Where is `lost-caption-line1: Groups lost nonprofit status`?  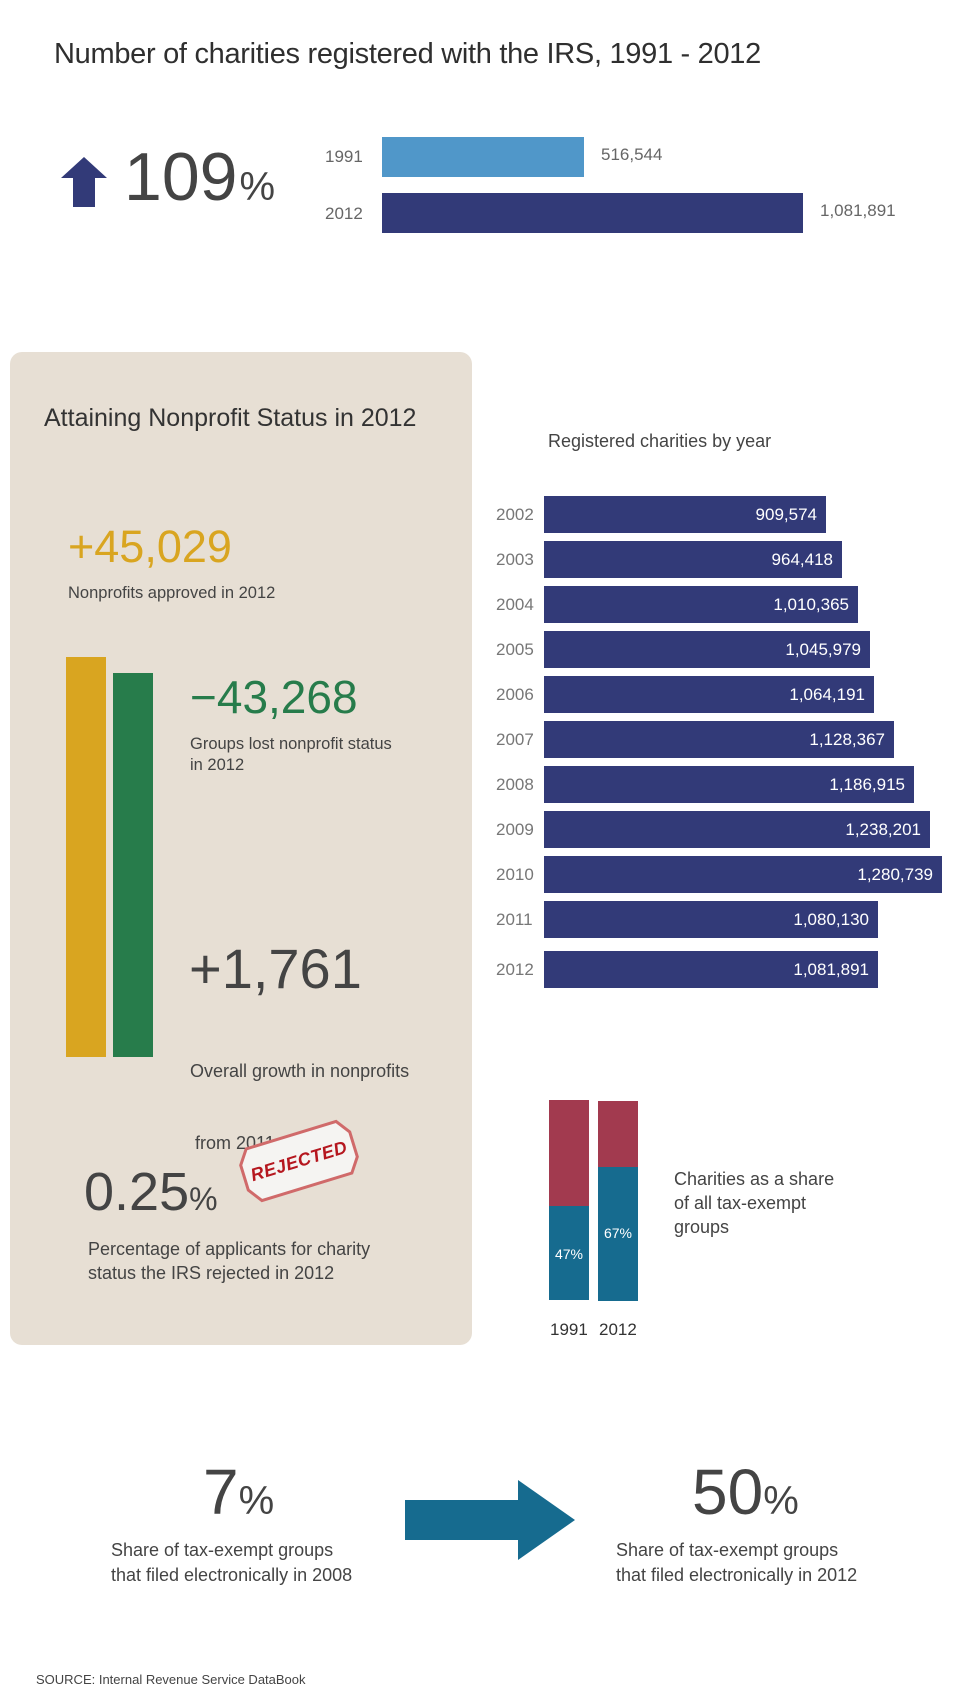
lost-caption-line1: Groups lost nonprofit status is located at coordinates (291, 744).